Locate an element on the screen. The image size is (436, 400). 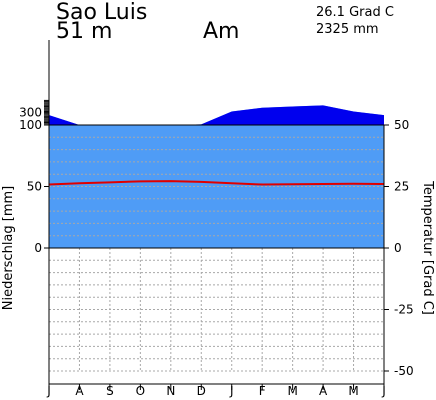
precip-tick-label: 0 is located at coordinates (38, 248).